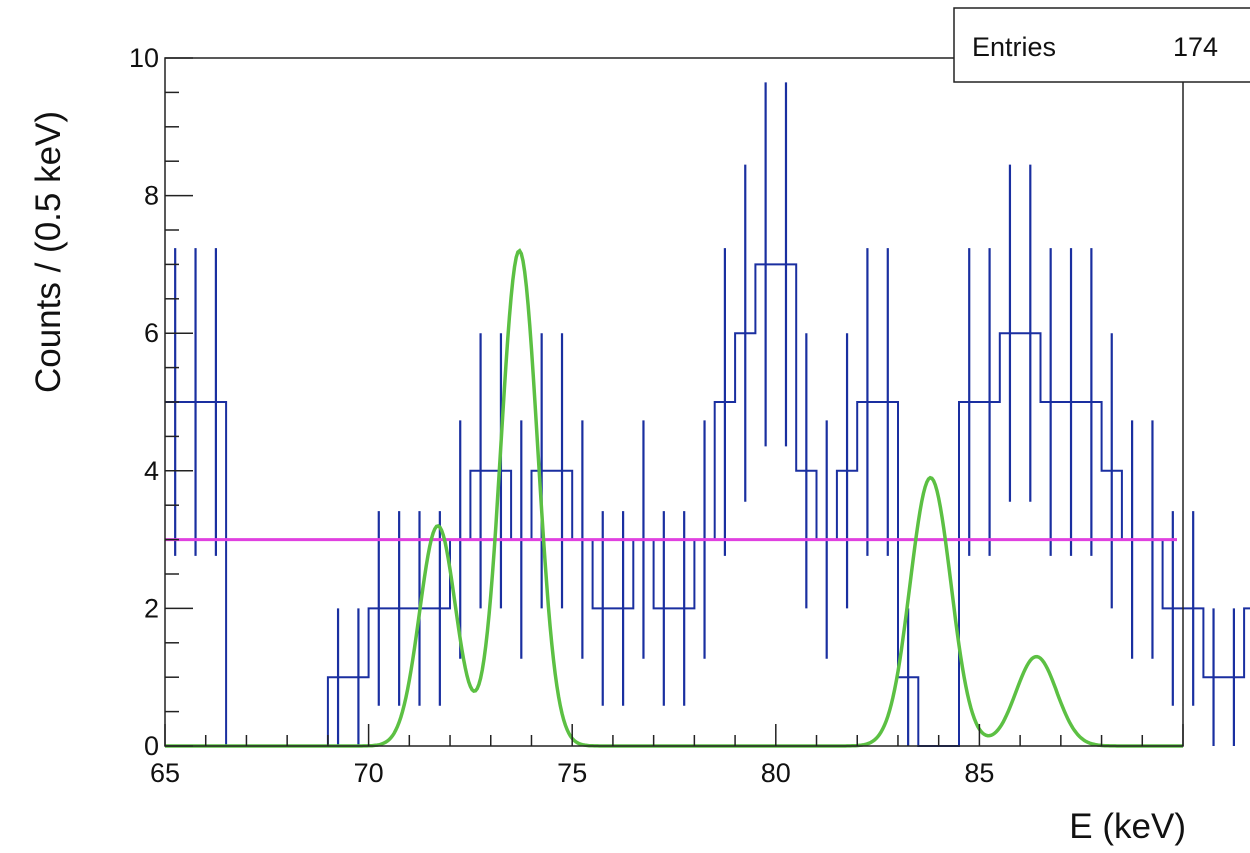 The height and width of the screenshot is (853, 1250). I want to click on y-tick-label: 6, so click(151, 333).